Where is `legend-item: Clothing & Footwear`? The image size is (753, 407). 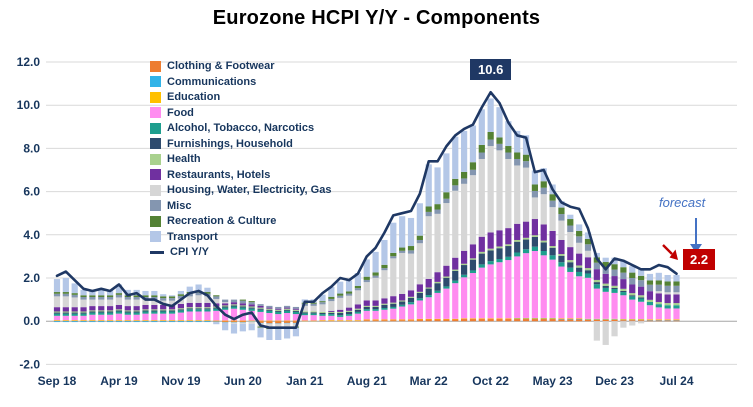 legend-item: Clothing & Footwear is located at coordinates (240, 66).